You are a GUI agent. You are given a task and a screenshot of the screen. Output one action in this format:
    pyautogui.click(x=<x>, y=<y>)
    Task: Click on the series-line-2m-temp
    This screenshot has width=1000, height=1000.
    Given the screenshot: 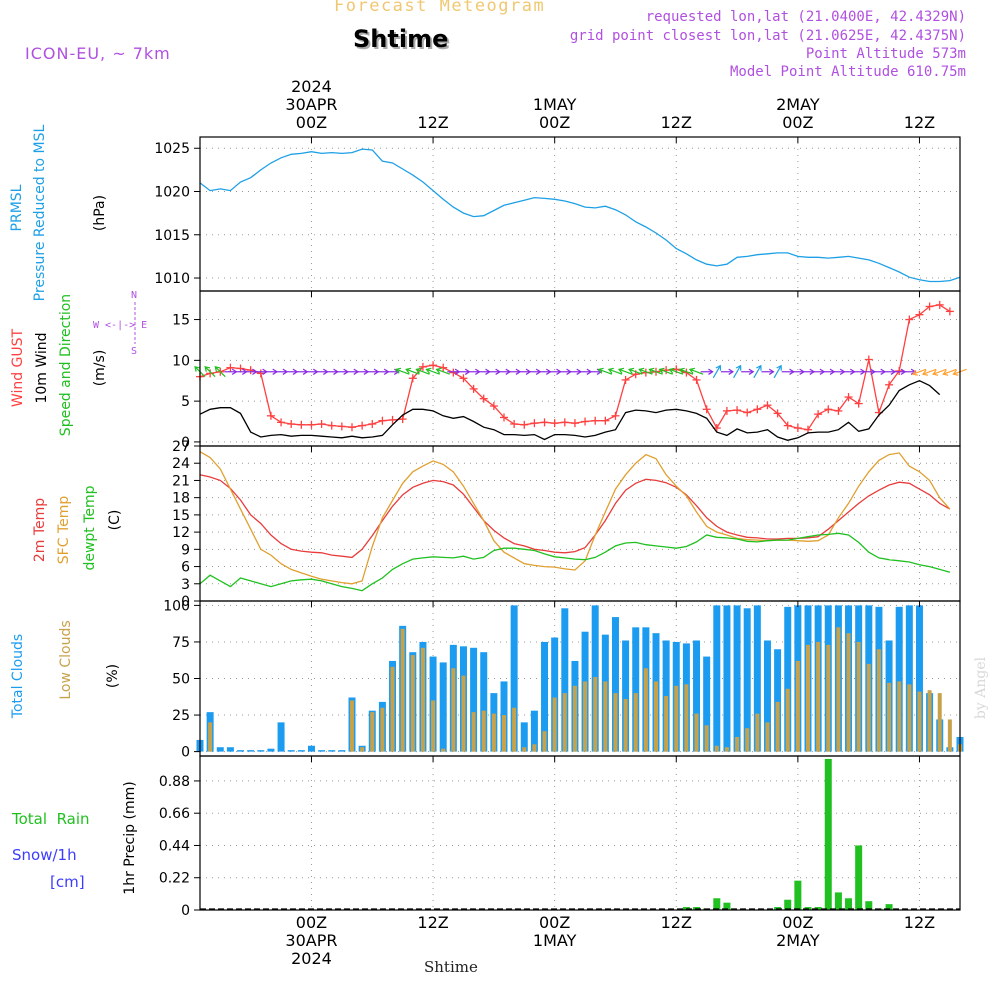 What is the action you would take?
    pyautogui.click(x=575, y=516)
    